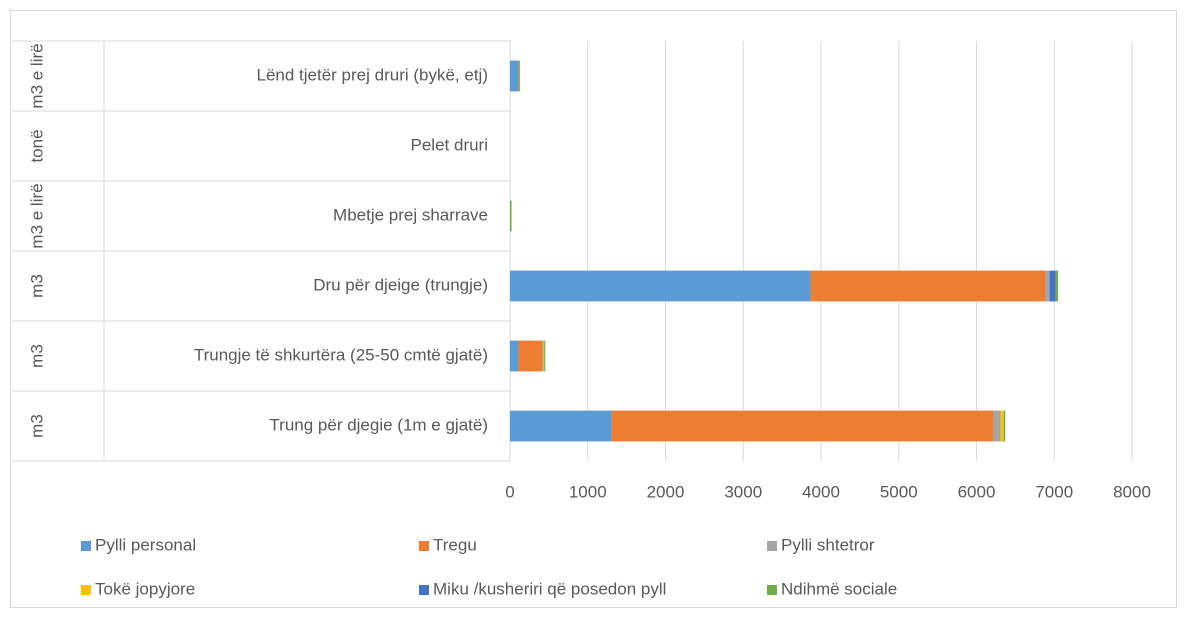 The image size is (1188, 620). I want to click on legend-label: Pylli personal, so click(145, 544).